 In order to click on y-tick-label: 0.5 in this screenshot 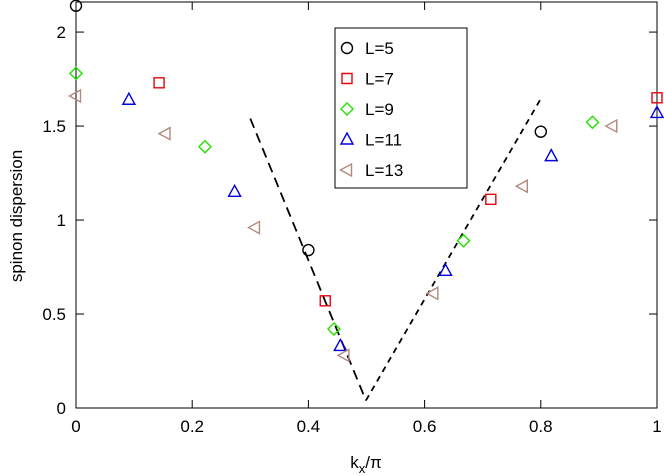, I will do `click(54, 314)`.